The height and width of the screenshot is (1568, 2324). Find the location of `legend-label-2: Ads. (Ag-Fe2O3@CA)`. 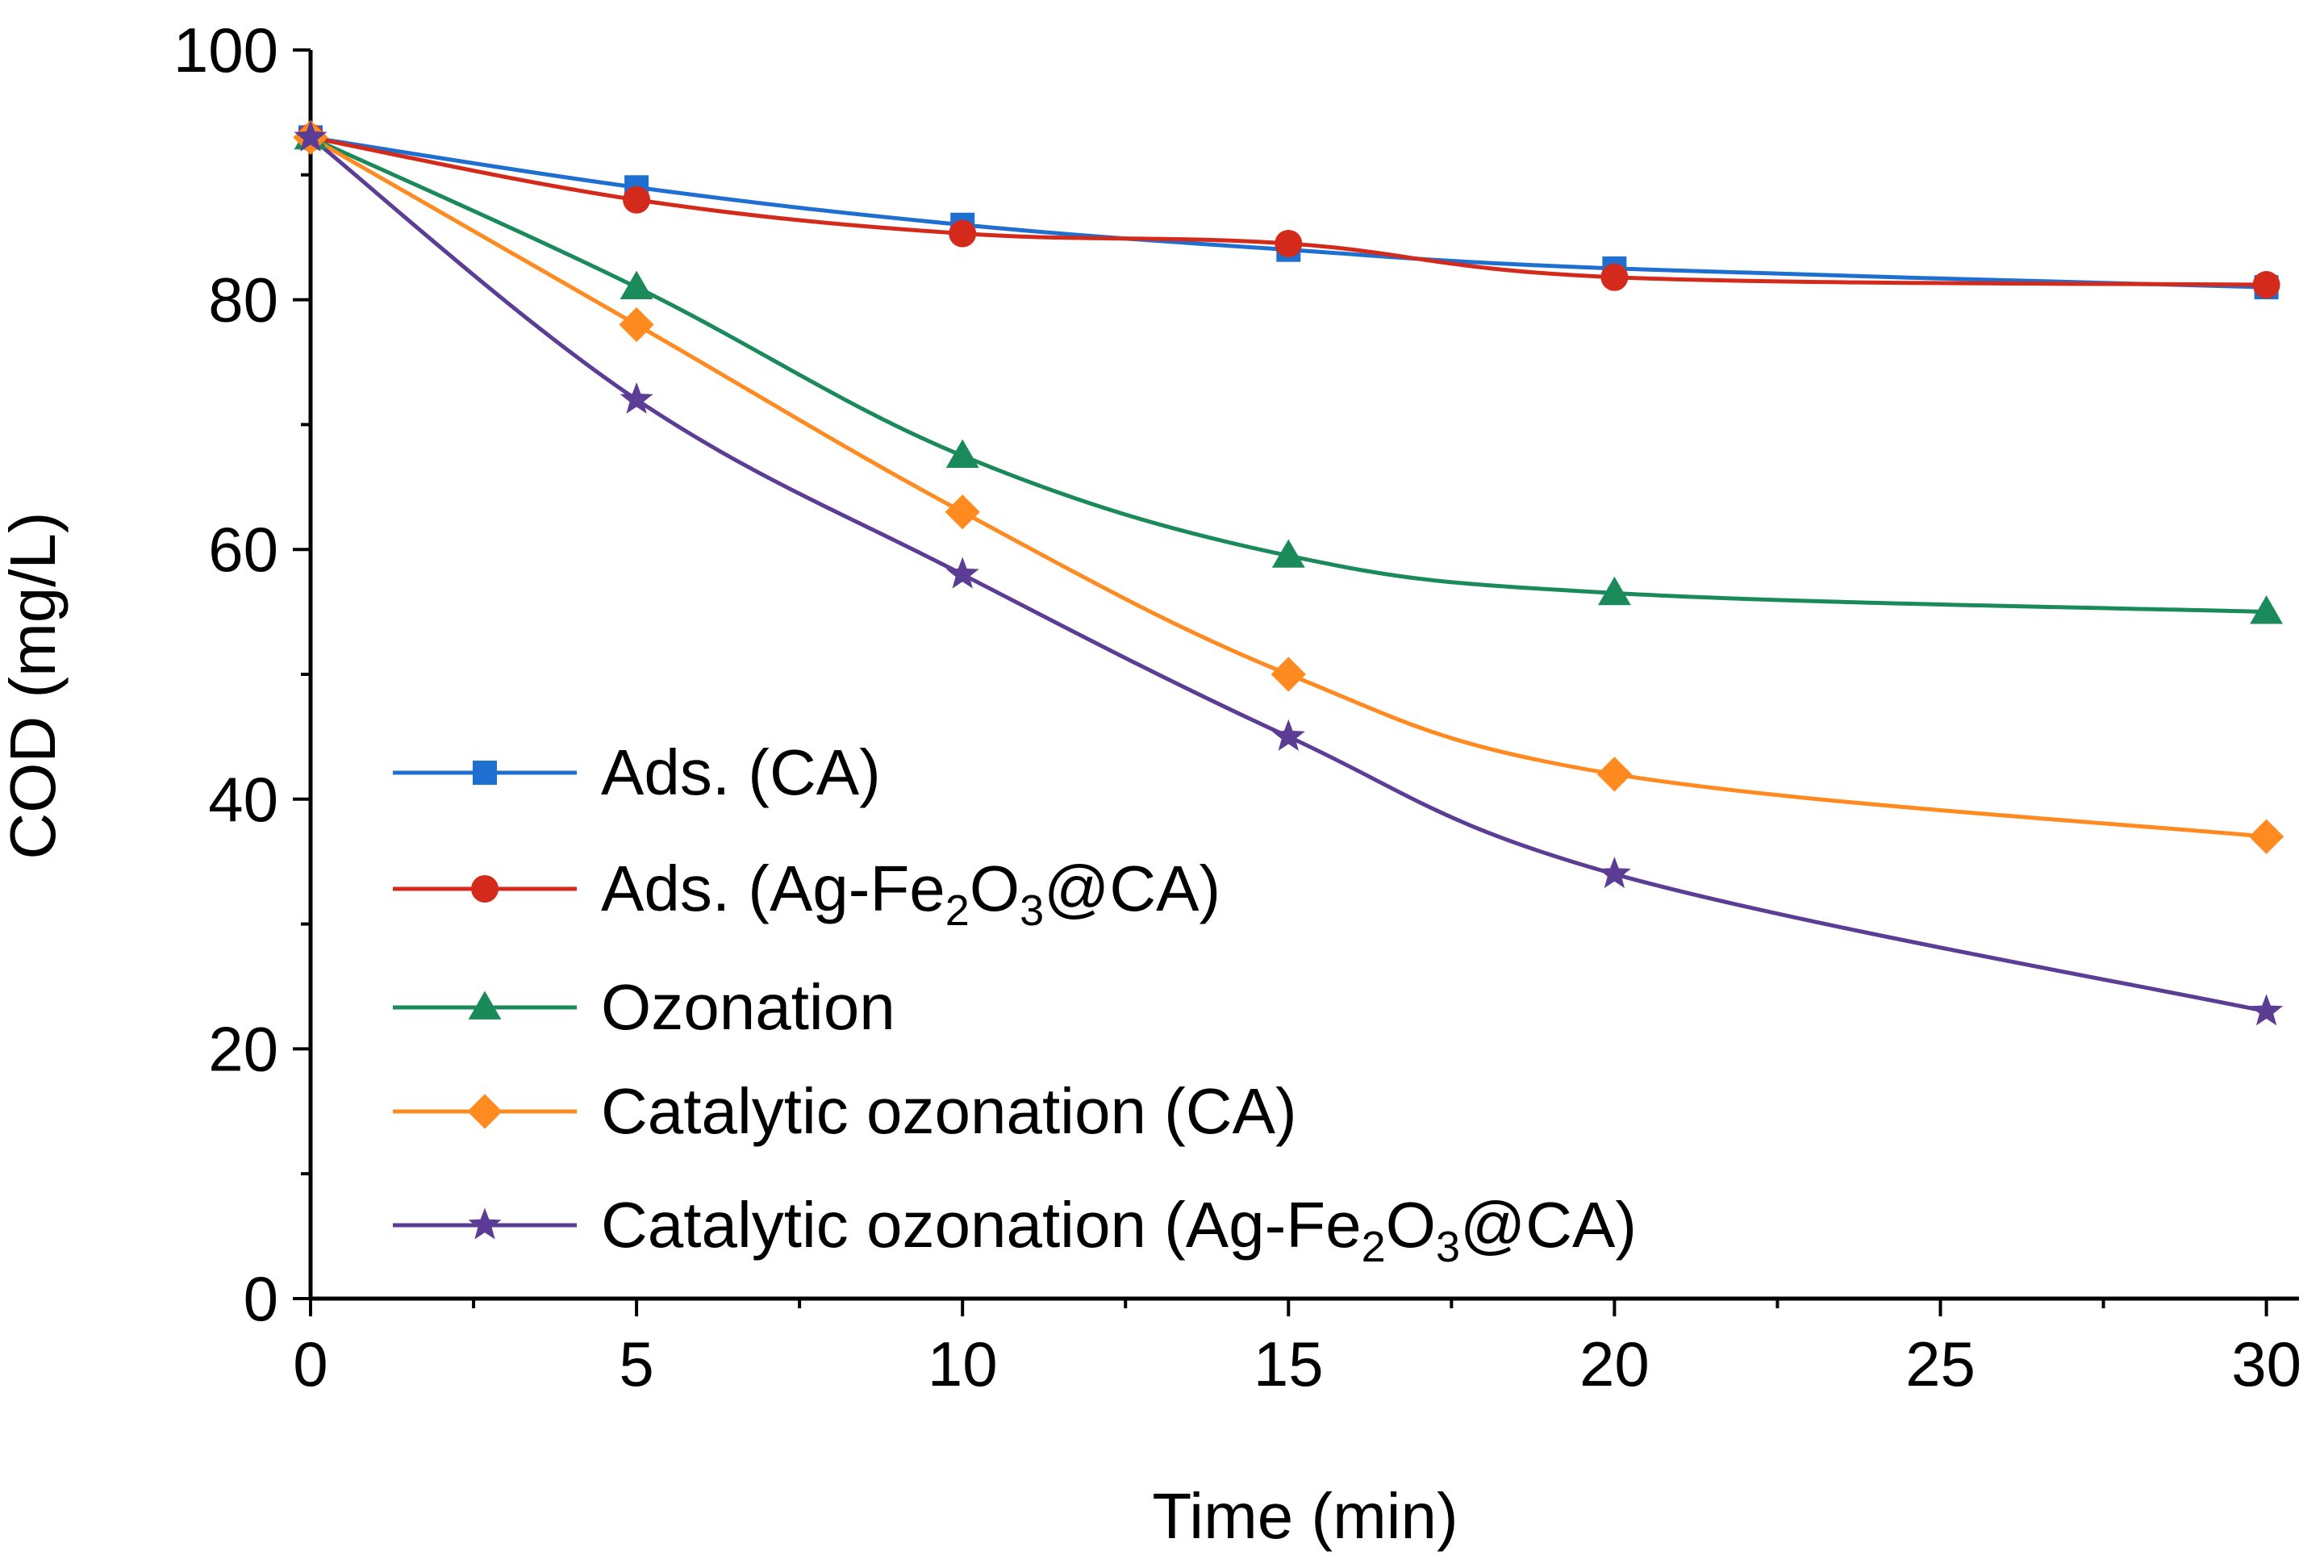

legend-label-2: Ads. (Ag-Fe2O3@CA) is located at coordinates (910, 894).